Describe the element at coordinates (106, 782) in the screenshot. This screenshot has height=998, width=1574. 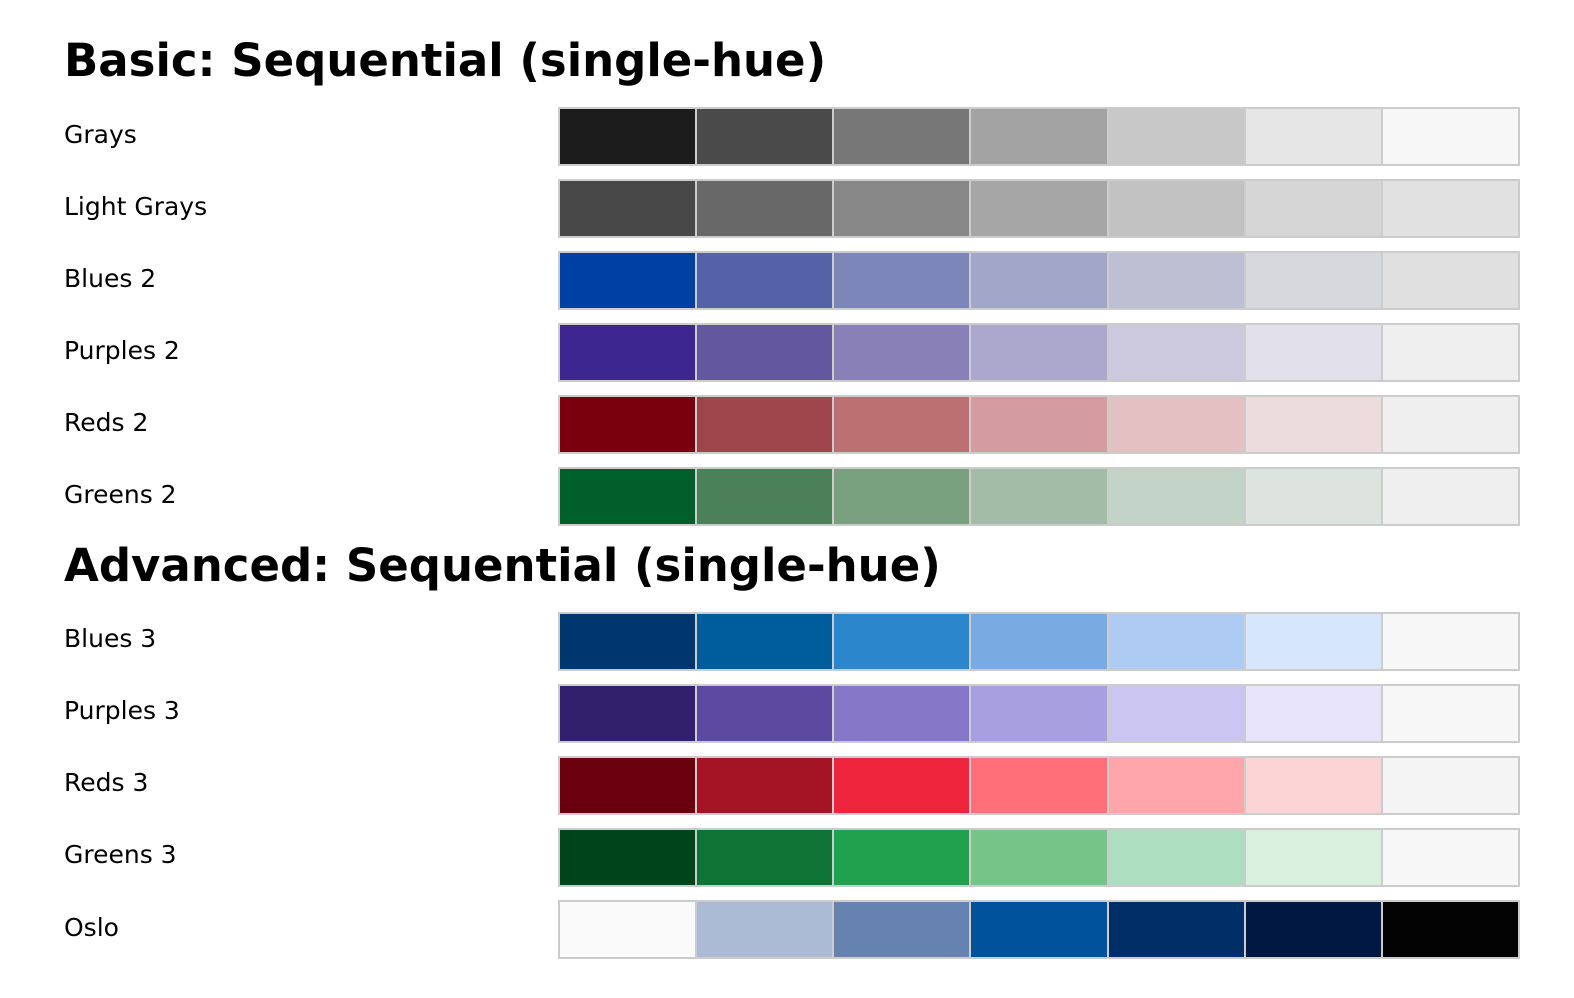
I see `palette-label-reds-3: Reds 3` at that location.